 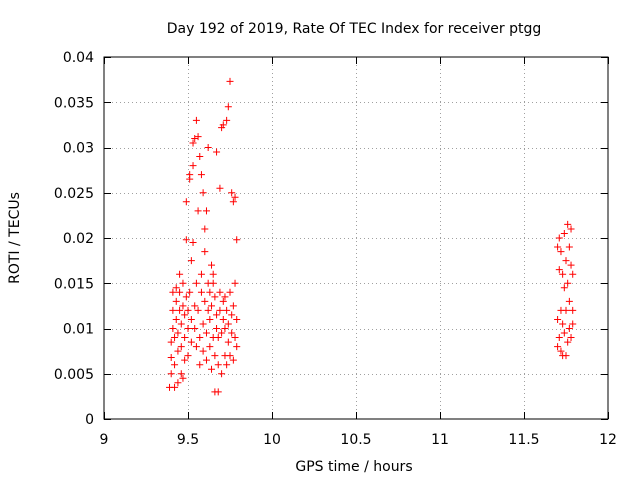 I want to click on y-tick-label: 0.005, so click(x=74, y=375).